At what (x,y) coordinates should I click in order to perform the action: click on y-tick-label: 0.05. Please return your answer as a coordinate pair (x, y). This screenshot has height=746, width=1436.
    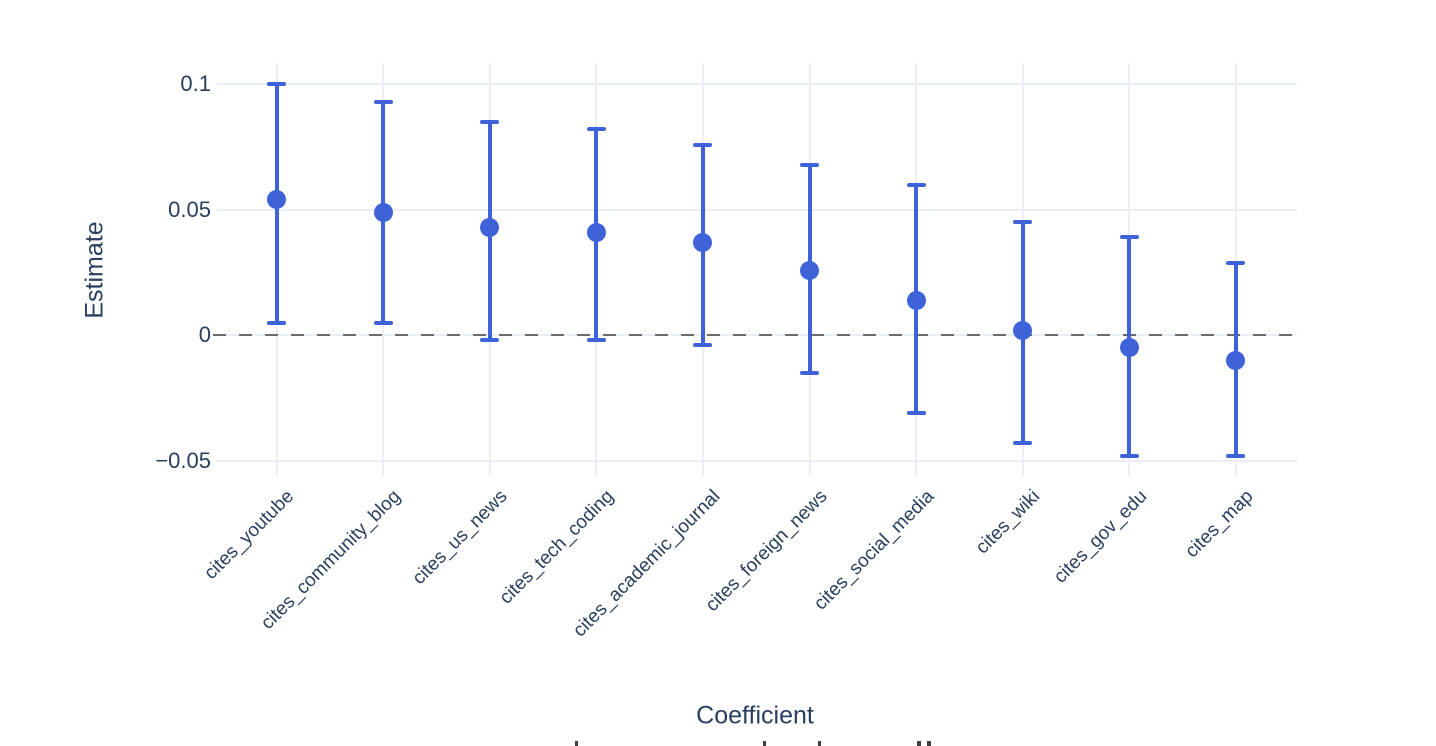
    Looking at the image, I should click on (189, 209).